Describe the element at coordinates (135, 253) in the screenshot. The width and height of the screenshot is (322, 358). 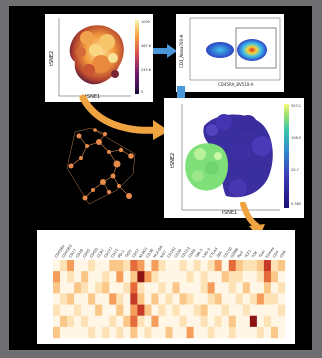
I see `heatmap-column-label: CD57` at that location.